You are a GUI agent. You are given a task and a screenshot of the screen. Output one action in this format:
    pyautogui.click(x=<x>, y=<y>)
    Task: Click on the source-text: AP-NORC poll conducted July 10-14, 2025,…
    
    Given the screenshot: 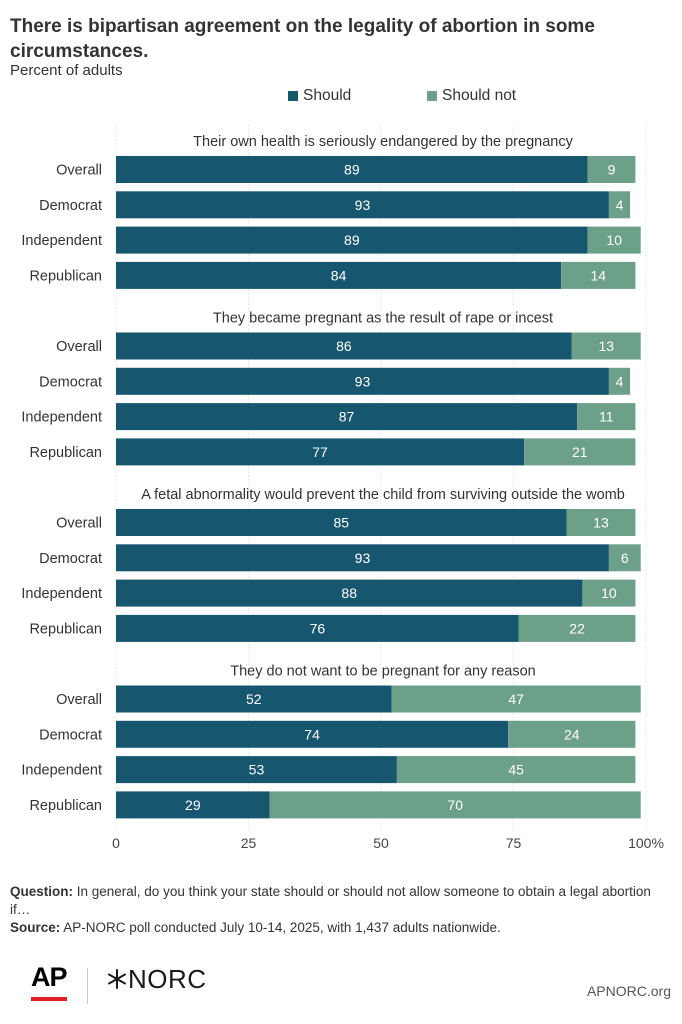 What is the action you would take?
    pyautogui.click(x=280, y=927)
    